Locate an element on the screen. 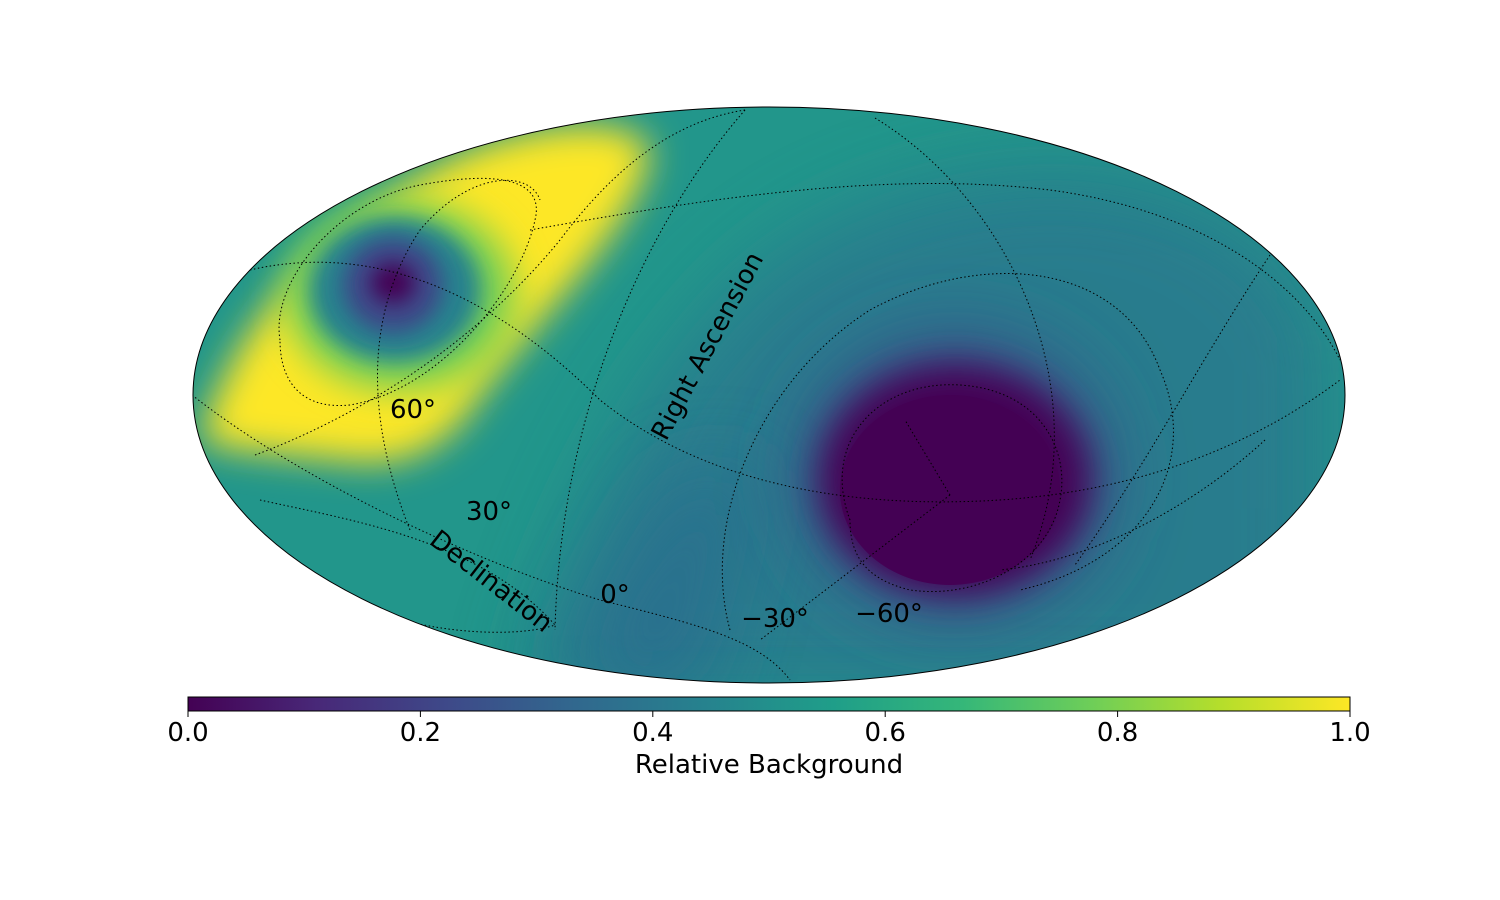 This screenshot has width=1500, height=900. colorbar-ticks: 0.0 0.2 0.4 0.6 0.8 1.0 is located at coordinates (769, 729).